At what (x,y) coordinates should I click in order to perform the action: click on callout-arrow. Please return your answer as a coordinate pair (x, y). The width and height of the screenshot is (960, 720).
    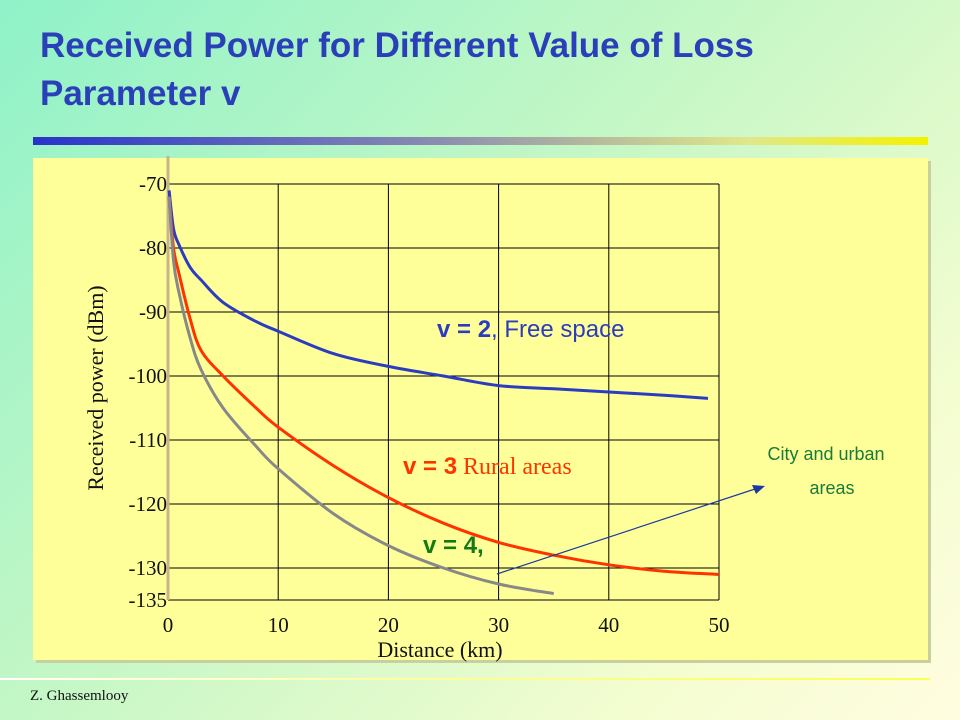
    Looking at the image, I should click on (627, 531).